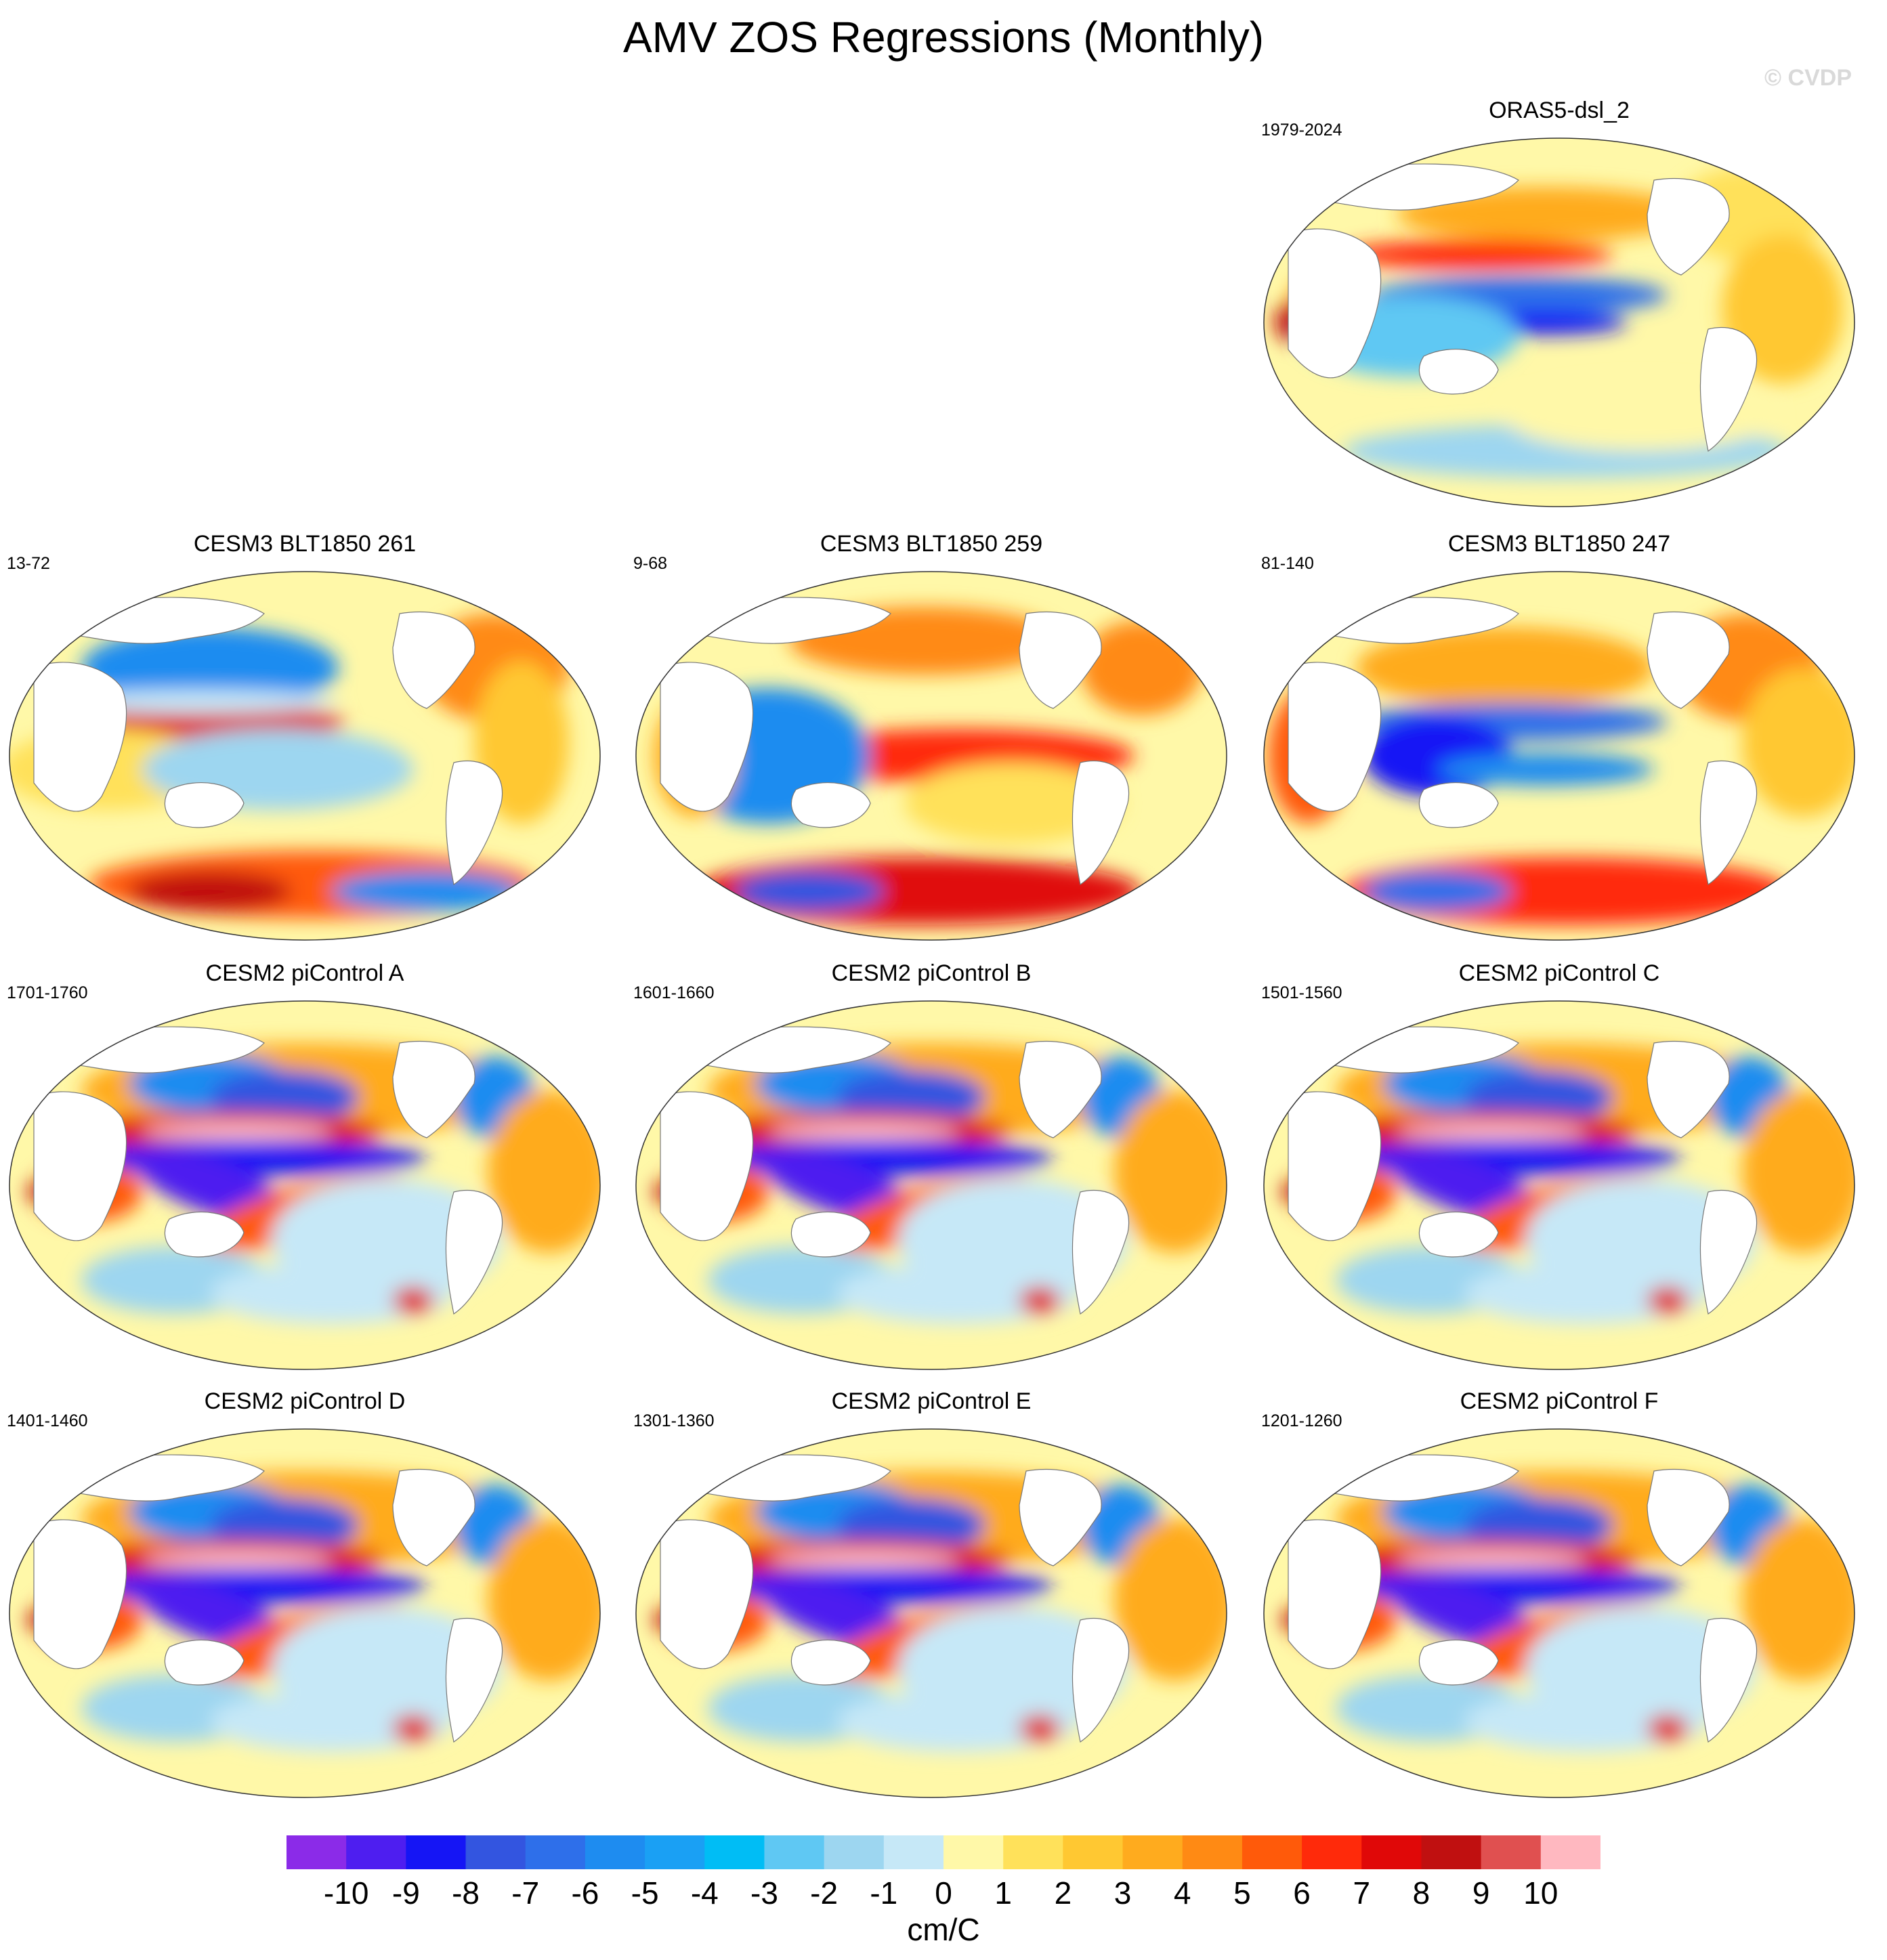 Image resolution: width=1887 pixels, height=1960 pixels. Describe the element at coordinates (764, 1893) in the screenshot. I see `colorbar-tick-label: -3` at that location.